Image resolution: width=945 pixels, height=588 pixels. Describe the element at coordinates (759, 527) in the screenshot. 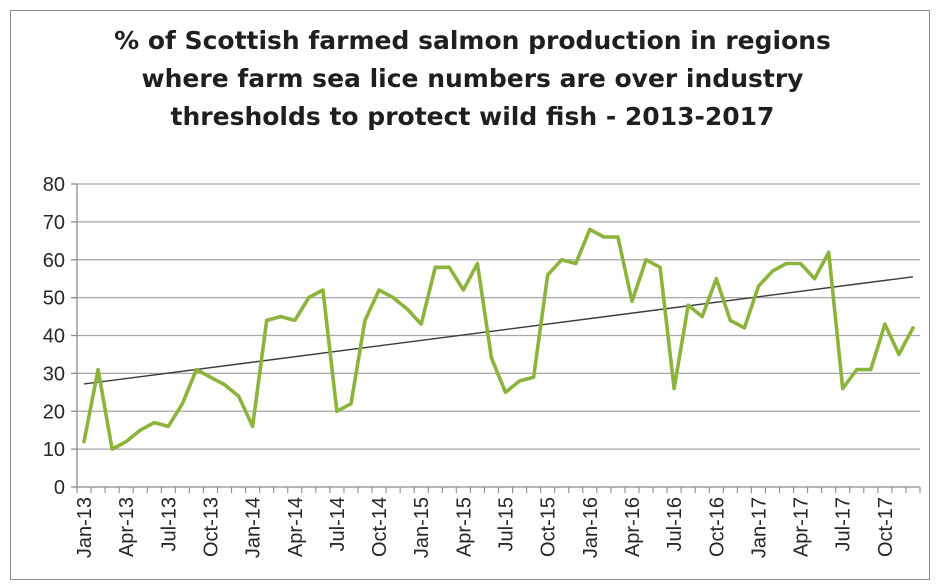

I see `x-tick-label: Jan-17` at that location.